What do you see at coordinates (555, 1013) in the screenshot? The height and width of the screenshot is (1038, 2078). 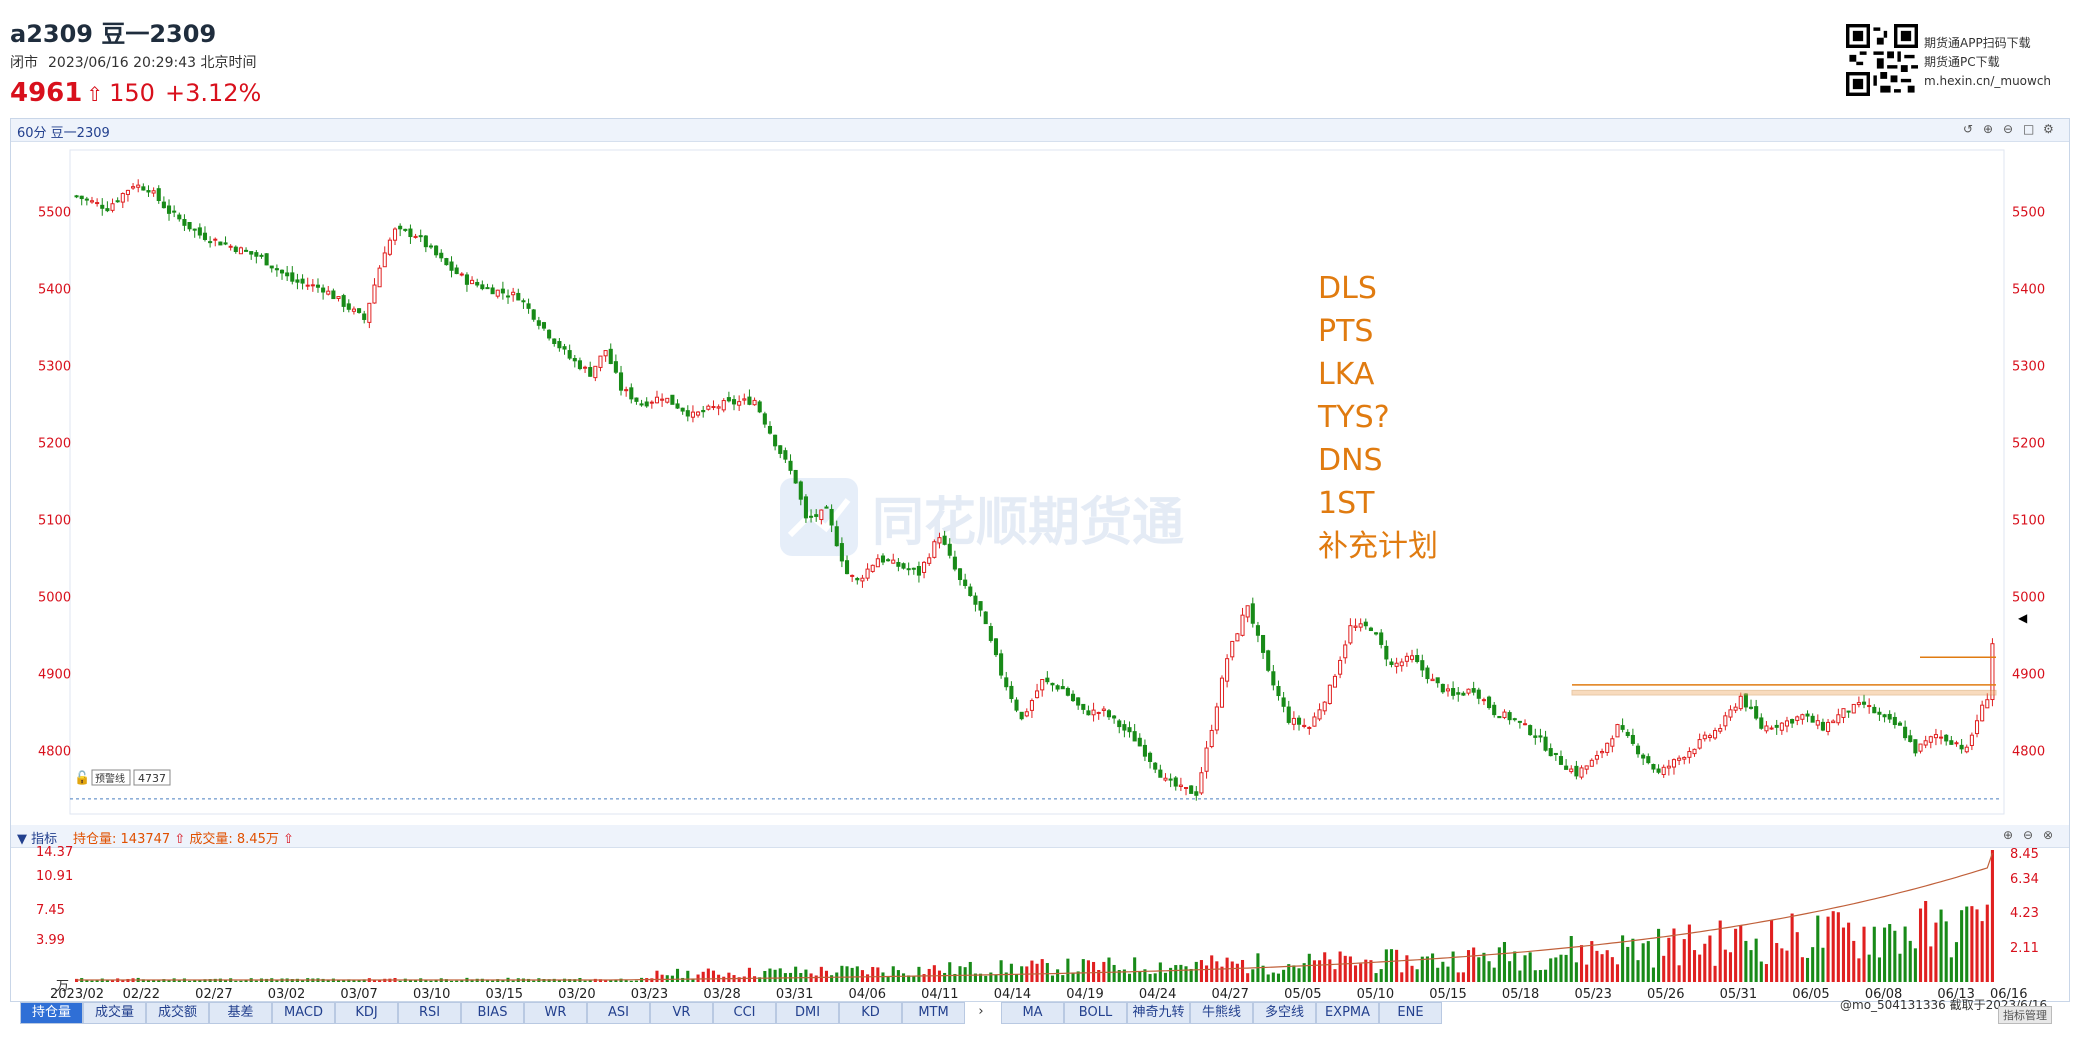 I see `tab-wr: WR` at bounding box center [555, 1013].